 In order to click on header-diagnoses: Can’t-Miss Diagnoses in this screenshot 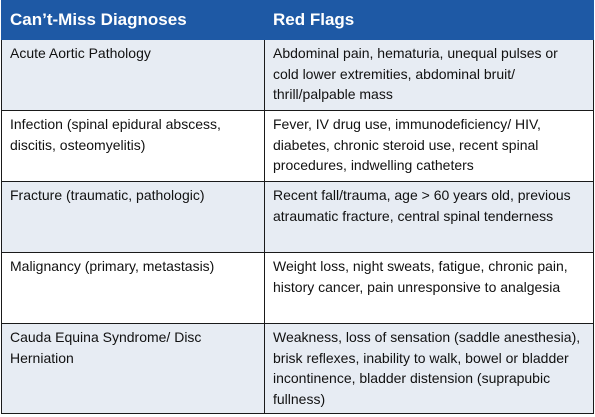, I will do `click(133, 20)`.